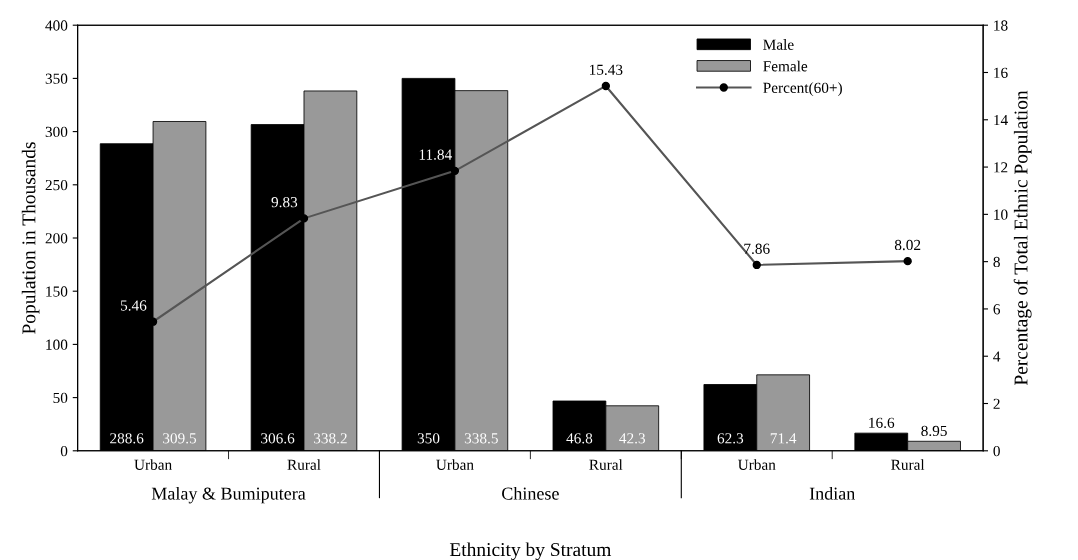 This screenshot has width=1078, height=560. What do you see at coordinates (56, 25) in the screenshot?
I see `y-tick-label: 400` at bounding box center [56, 25].